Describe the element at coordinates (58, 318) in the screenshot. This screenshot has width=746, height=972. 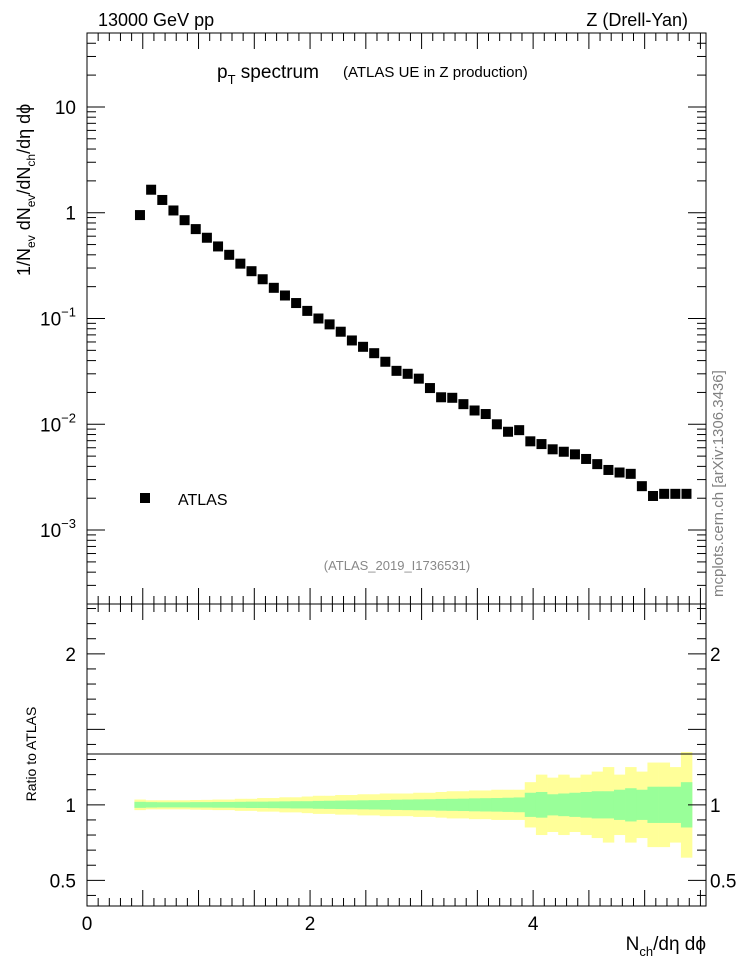
I see `y-tick-label: 10⁻¹` at that location.